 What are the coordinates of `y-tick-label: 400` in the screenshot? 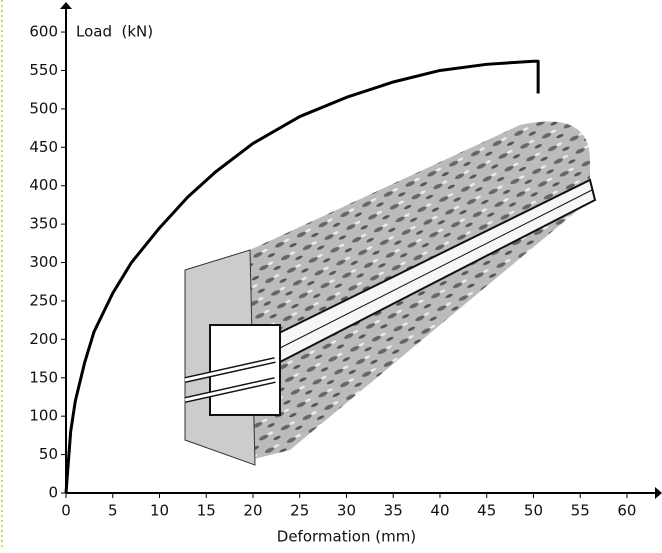 It's located at (43, 185).